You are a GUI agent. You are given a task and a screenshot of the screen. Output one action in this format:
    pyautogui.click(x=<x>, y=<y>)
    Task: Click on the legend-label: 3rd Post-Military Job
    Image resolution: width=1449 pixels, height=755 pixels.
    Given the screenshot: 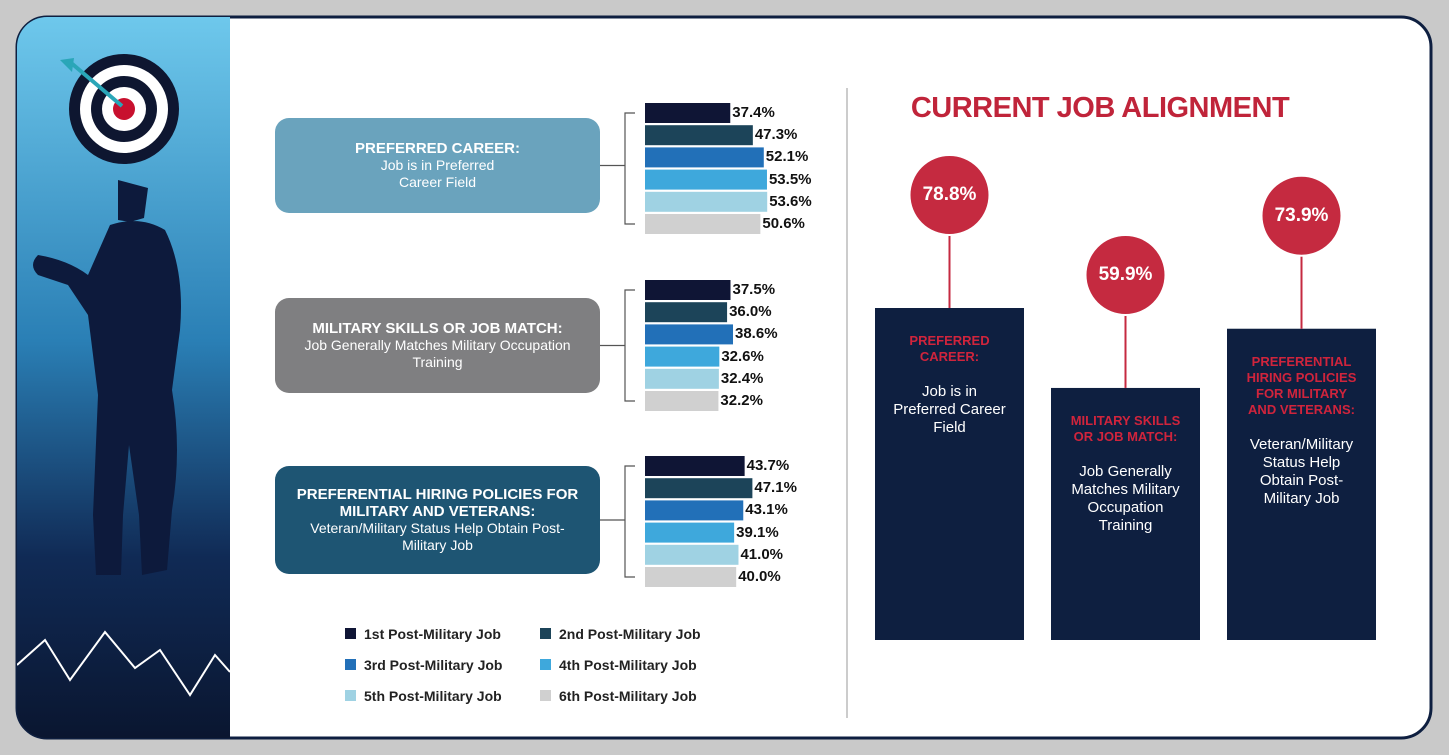 What is the action you would take?
    pyautogui.click(x=433, y=665)
    